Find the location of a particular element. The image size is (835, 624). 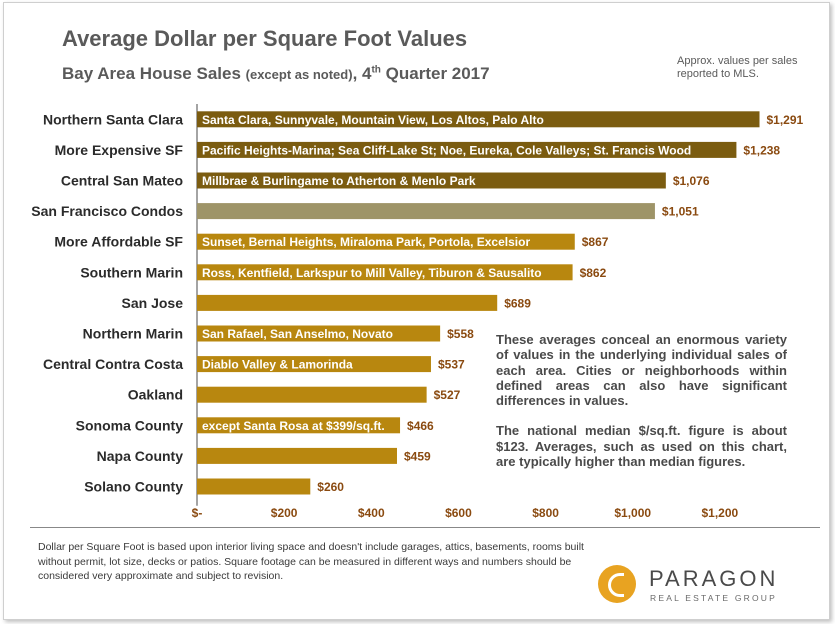

x-tick-label: $1,000 is located at coordinates (632, 513).